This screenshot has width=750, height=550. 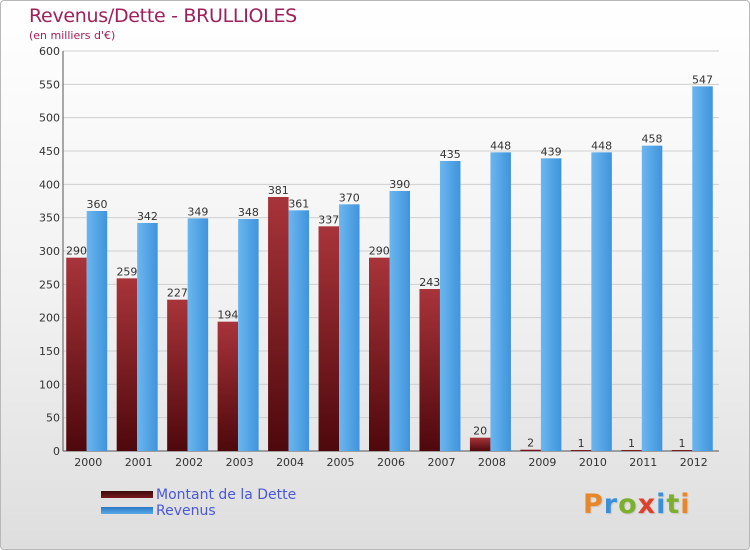 I want to click on y-tick-label: 350, so click(x=49, y=218).